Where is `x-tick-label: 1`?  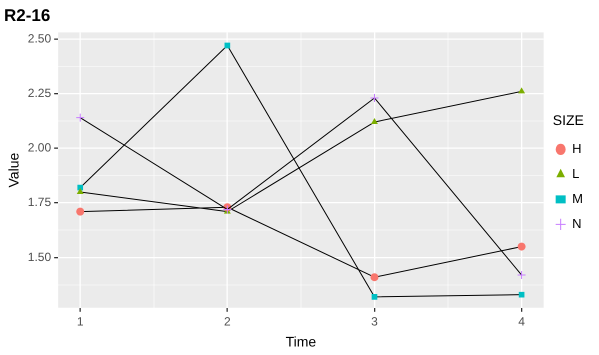 x-tick-label: 1 is located at coordinates (80, 321).